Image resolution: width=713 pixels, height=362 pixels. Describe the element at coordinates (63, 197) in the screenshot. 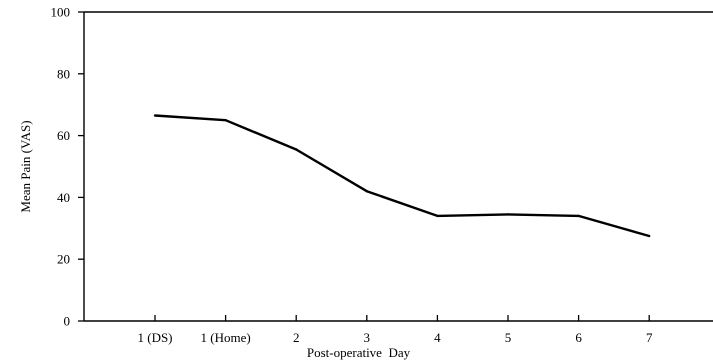

I see `y-tick-label: 40` at that location.